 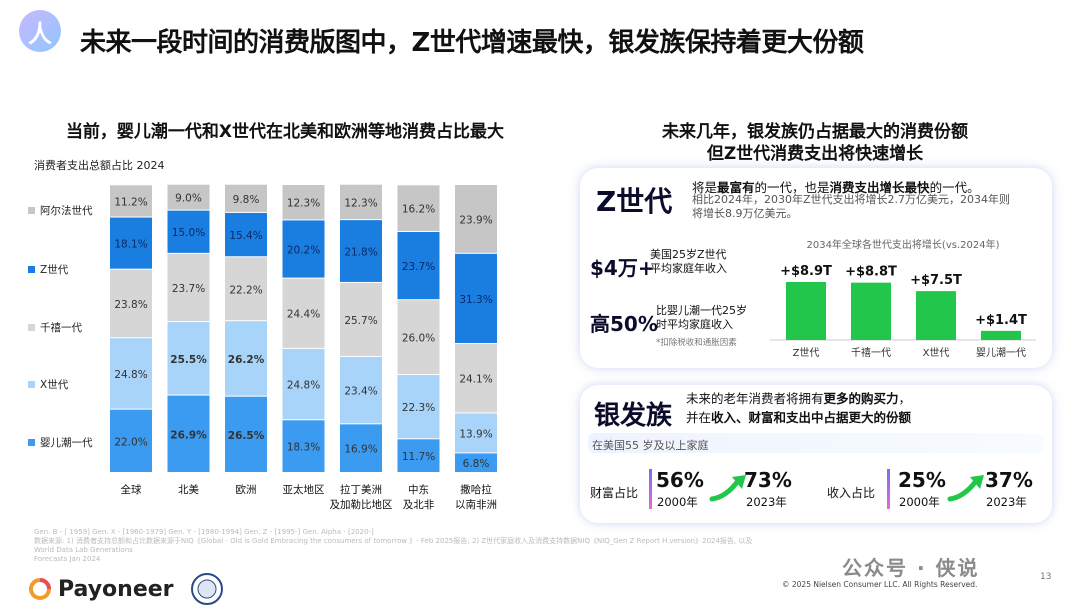 I want to click on data-label: 9.0%, so click(x=188, y=199).